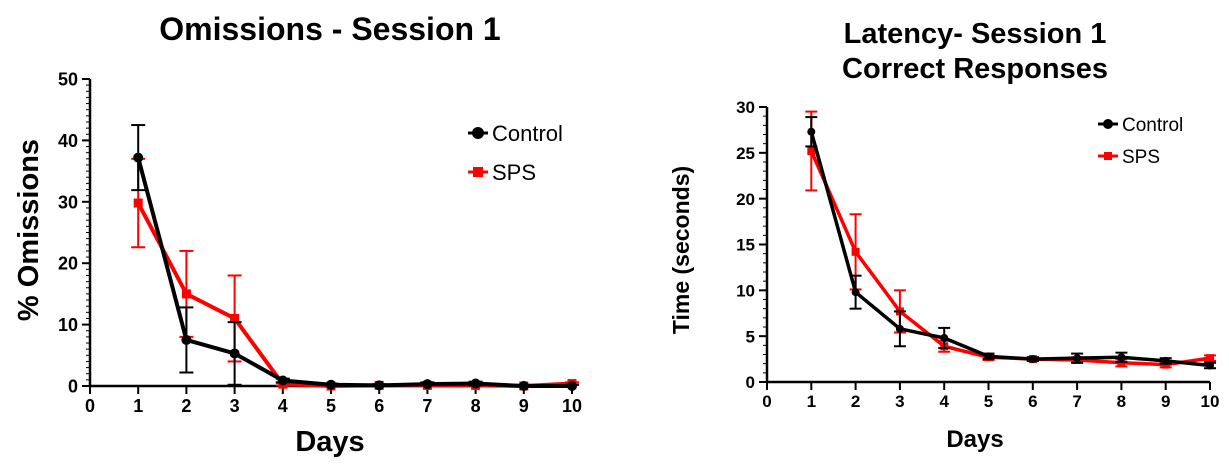 Image resolution: width=1229 pixels, height=465 pixels. I want to click on y-tick-label: 5, so click(750, 336).